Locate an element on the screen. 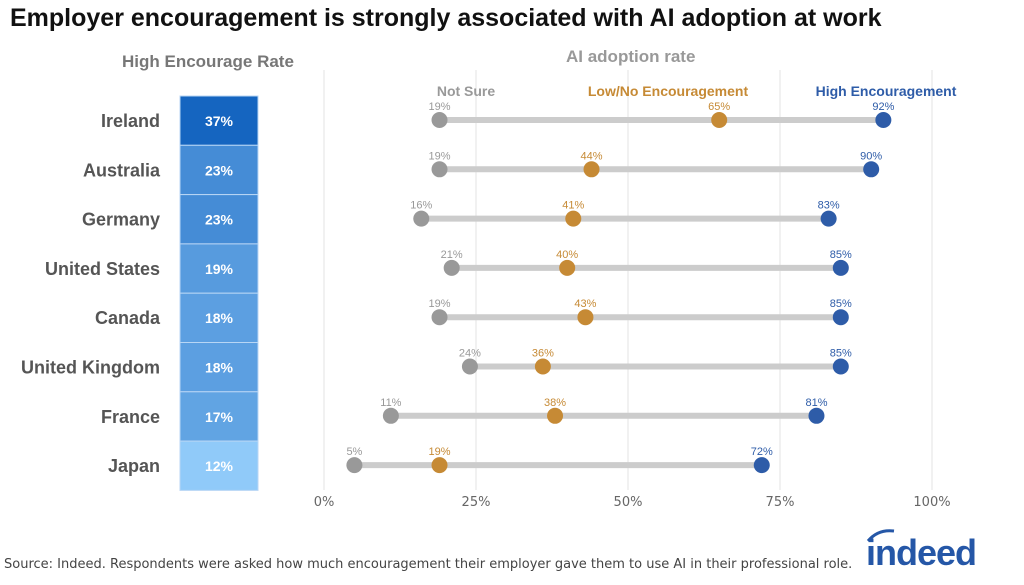 Image resolution: width=1024 pixels, height=585 pixels. data-label: 43% is located at coordinates (585, 304).